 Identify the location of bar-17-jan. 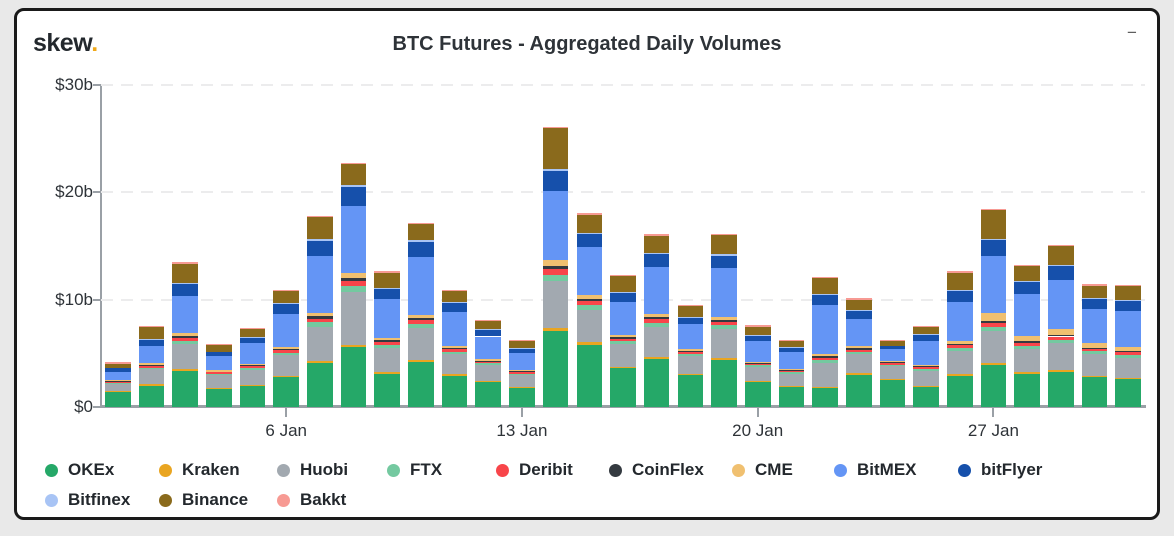
(656, 246).